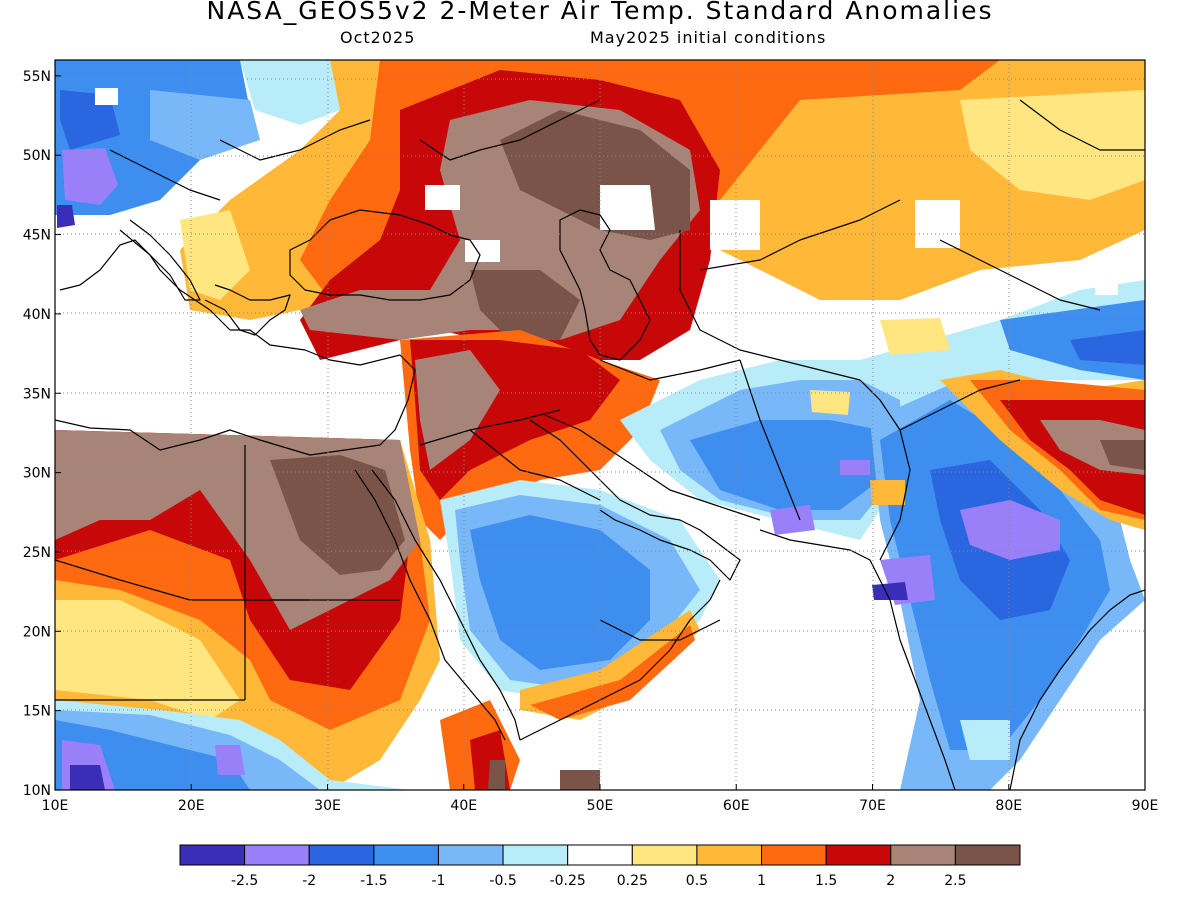 This screenshot has height=900, width=1200. What do you see at coordinates (385, 255) in the screenshot?
I see `black-sea-coast` at bounding box center [385, 255].